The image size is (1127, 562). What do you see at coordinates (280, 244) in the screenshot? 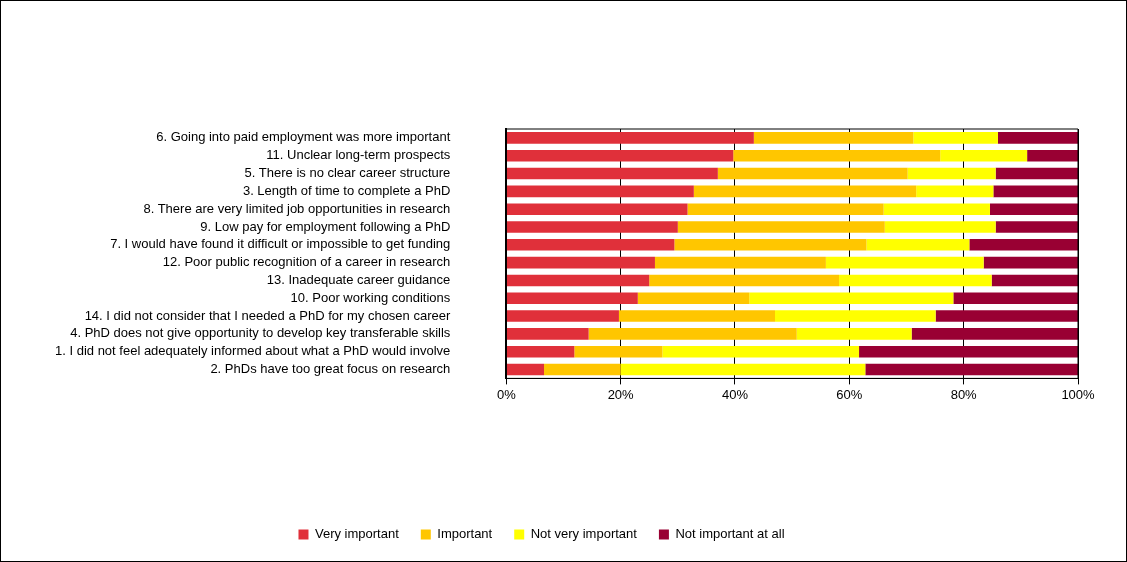
I see `y-tick-label: 7. I would have found it difficult or impossible to get funding` at bounding box center [280, 244].